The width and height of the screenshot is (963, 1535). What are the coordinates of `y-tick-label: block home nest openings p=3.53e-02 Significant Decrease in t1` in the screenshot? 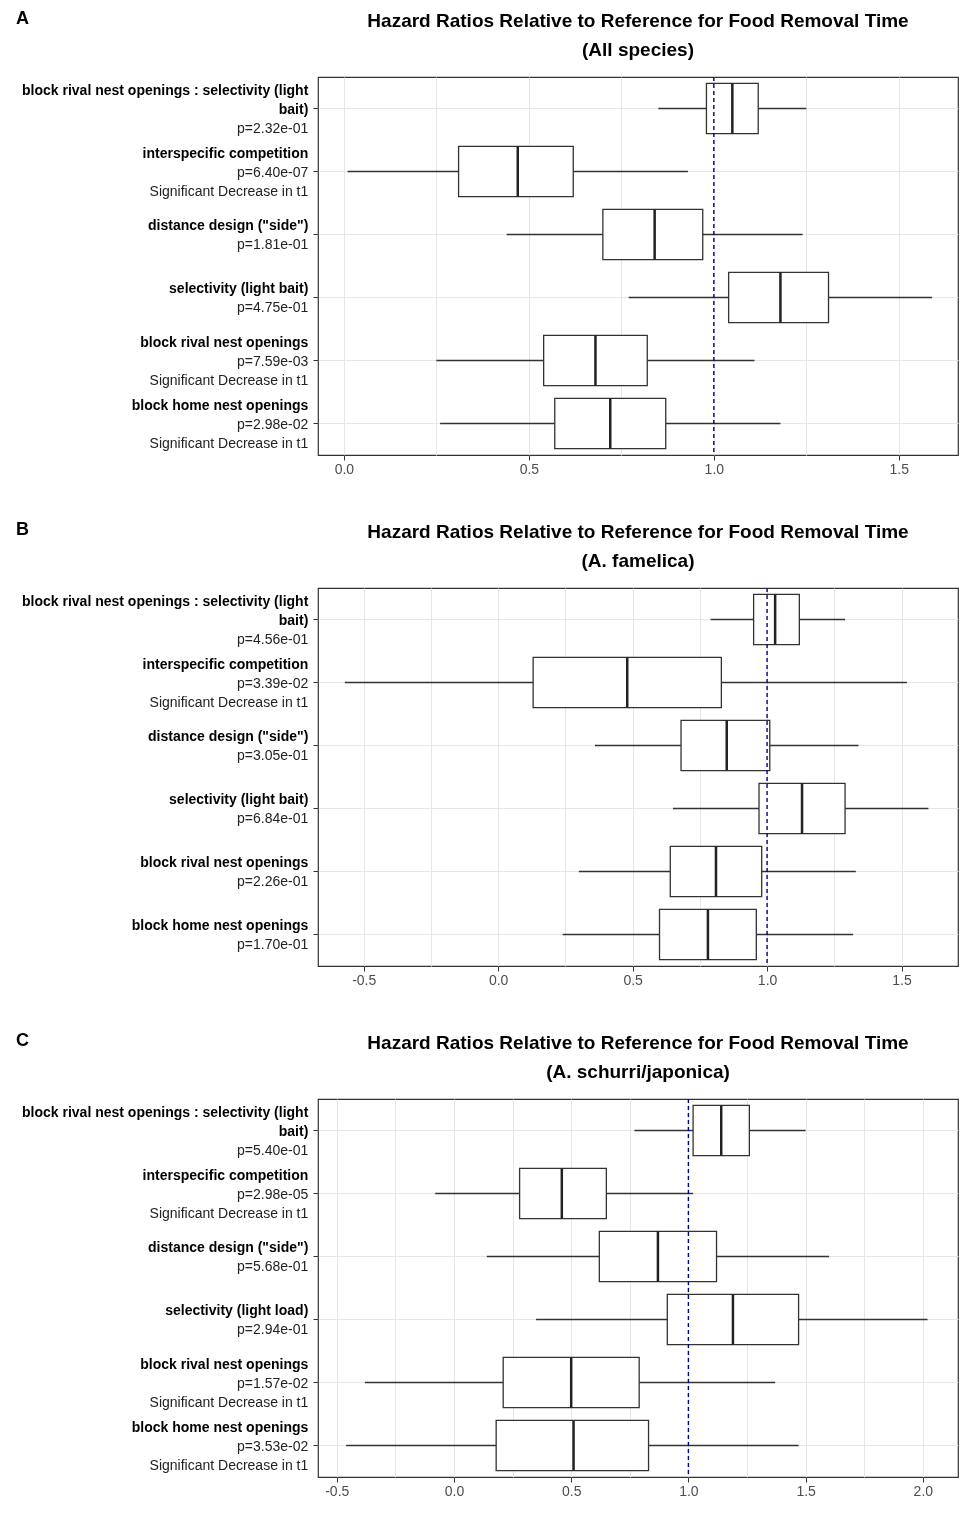 It's located at (220, 1446).